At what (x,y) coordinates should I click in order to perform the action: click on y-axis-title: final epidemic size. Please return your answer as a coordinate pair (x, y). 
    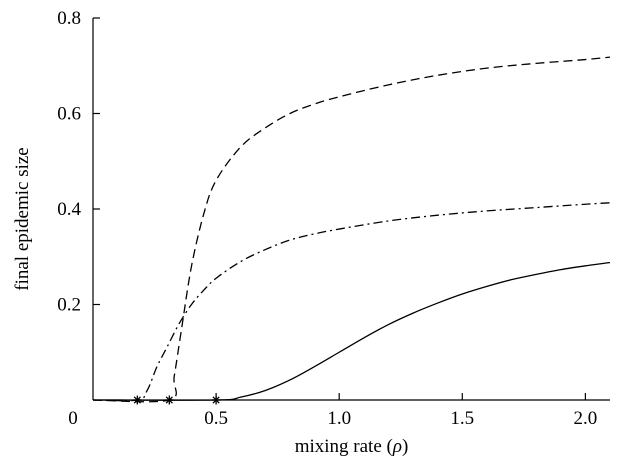
    Looking at the image, I should click on (22, 219).